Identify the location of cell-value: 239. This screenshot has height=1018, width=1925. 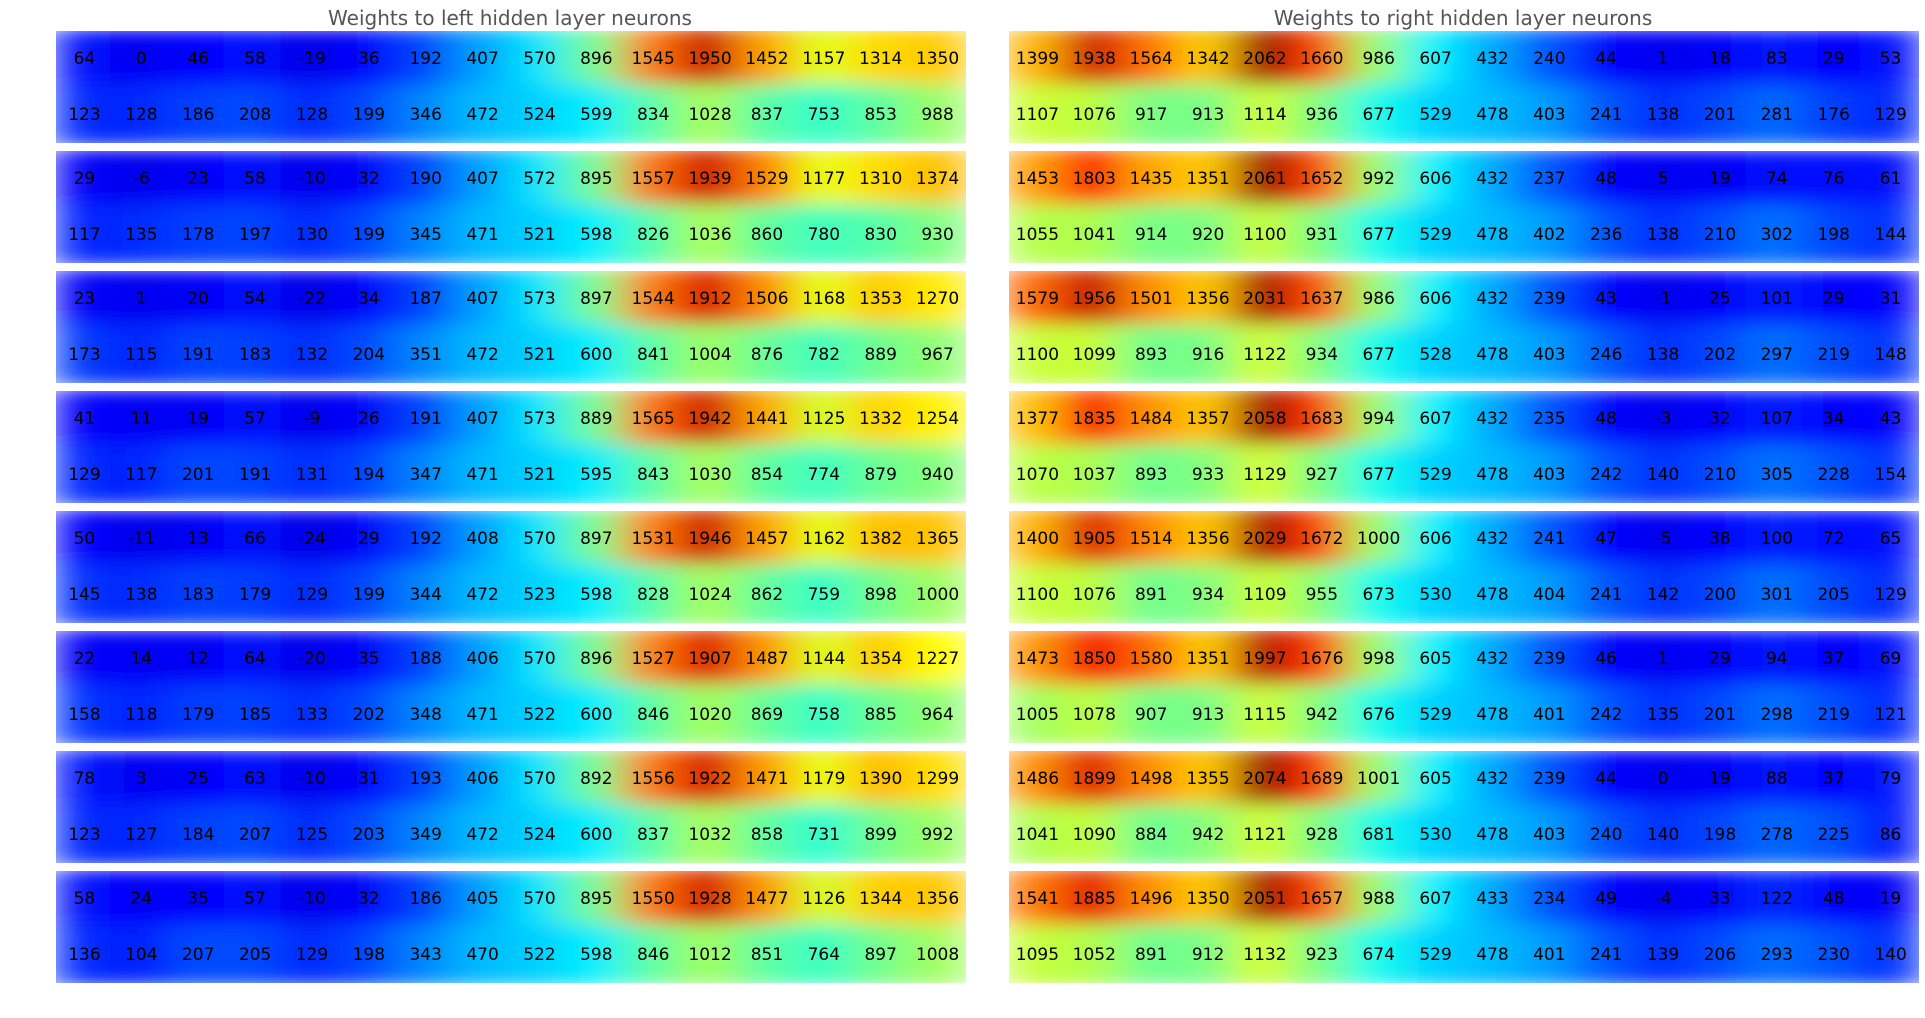
(1549, 659).